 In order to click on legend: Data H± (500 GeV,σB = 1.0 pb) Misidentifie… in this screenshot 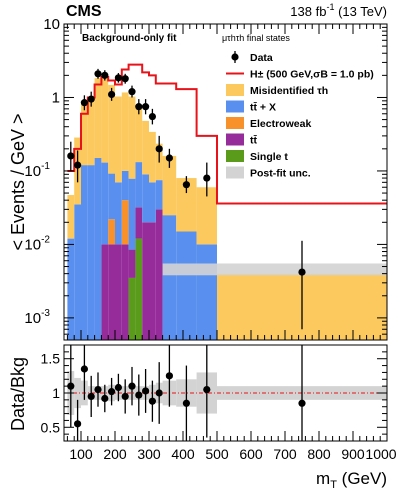, I will do `click(300, 115)`.